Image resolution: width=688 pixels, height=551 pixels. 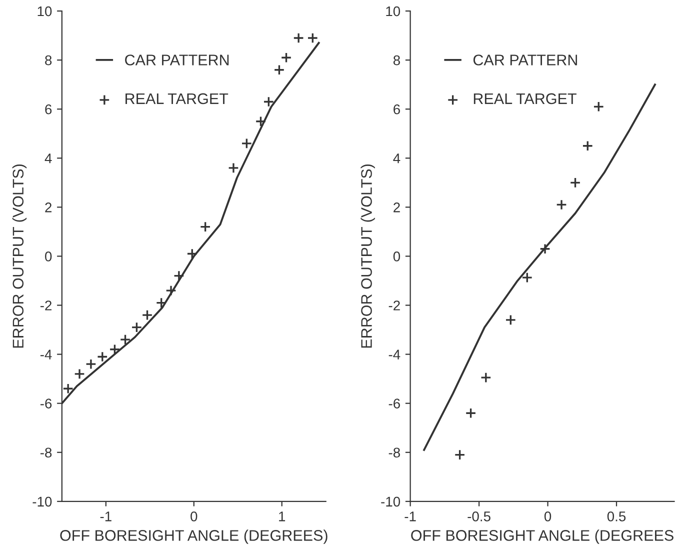 I want to click on x-axis-title: OFF BORESIGHT ANGLE (DEGREES), so click(x=194, y=537).